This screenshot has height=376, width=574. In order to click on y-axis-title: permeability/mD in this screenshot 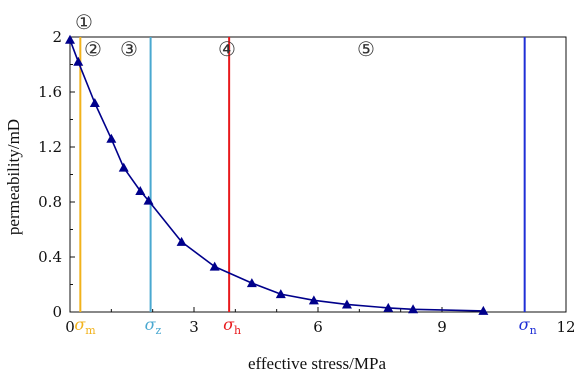, I will do `click(13, 177)`.